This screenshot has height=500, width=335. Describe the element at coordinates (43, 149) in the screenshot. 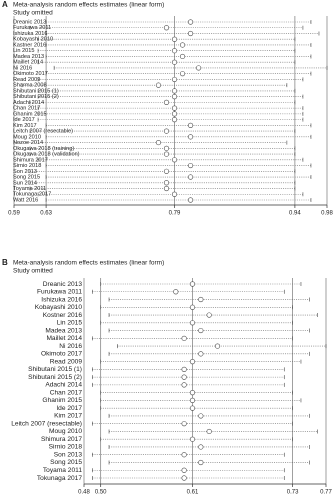

I see `study-label: Okugawa 2018 (training)` at that location.